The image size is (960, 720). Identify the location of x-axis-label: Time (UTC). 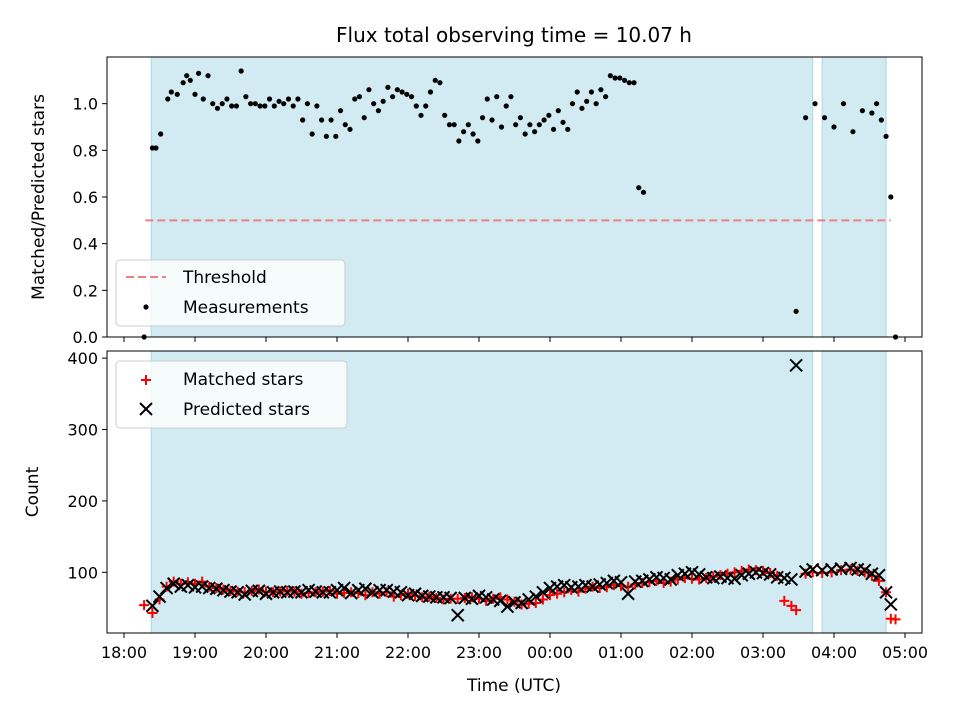
(513, 686).